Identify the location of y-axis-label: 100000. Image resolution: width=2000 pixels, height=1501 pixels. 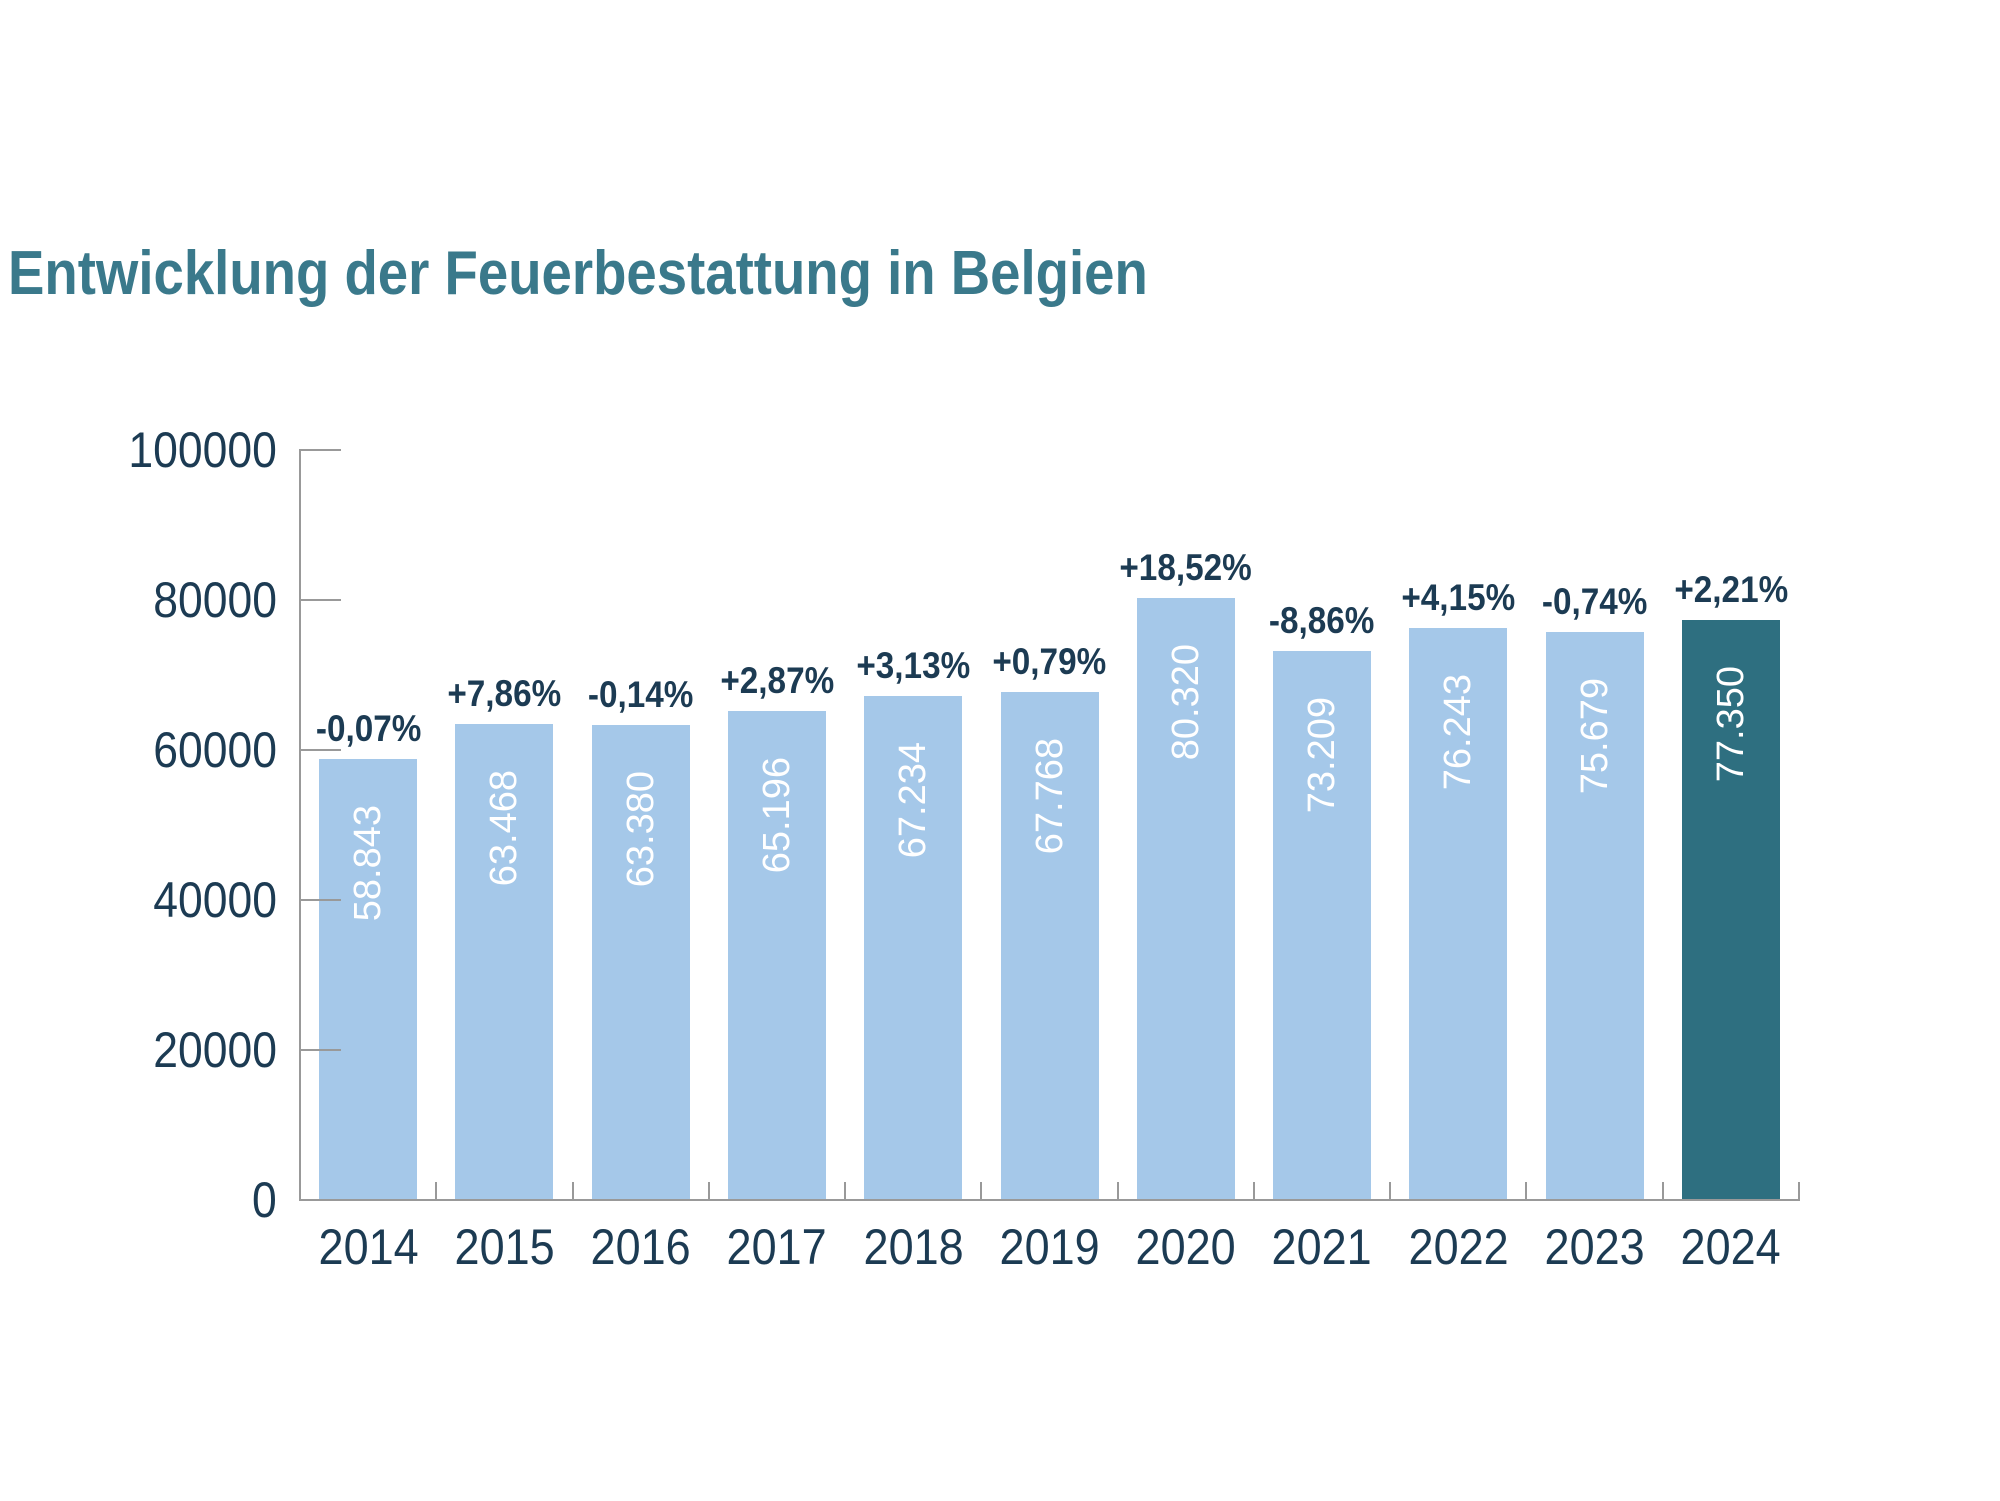
(138, 450).